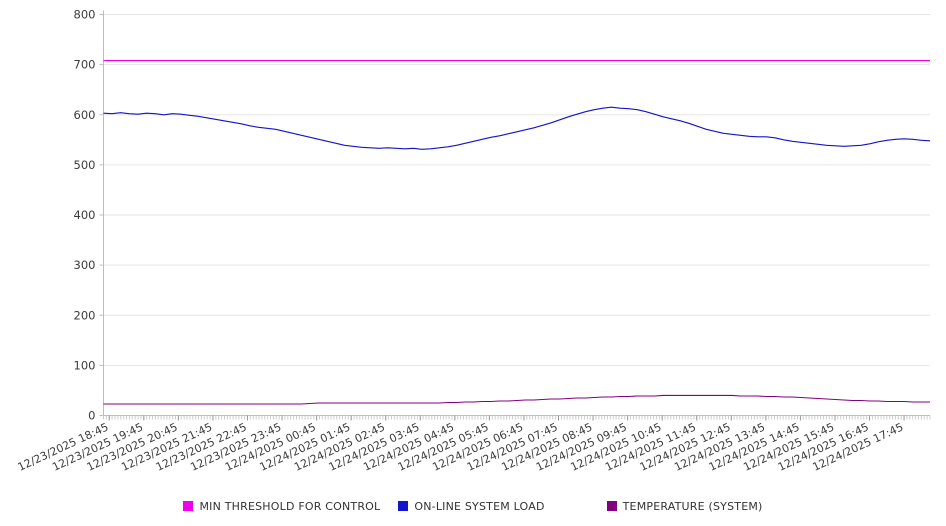 The height and width of the screenshot is (526, 946). What do you see at coordinates (611, 506) in the screenshot?
I see `temperature-swatch-icon` at bounding box center [611, 506].